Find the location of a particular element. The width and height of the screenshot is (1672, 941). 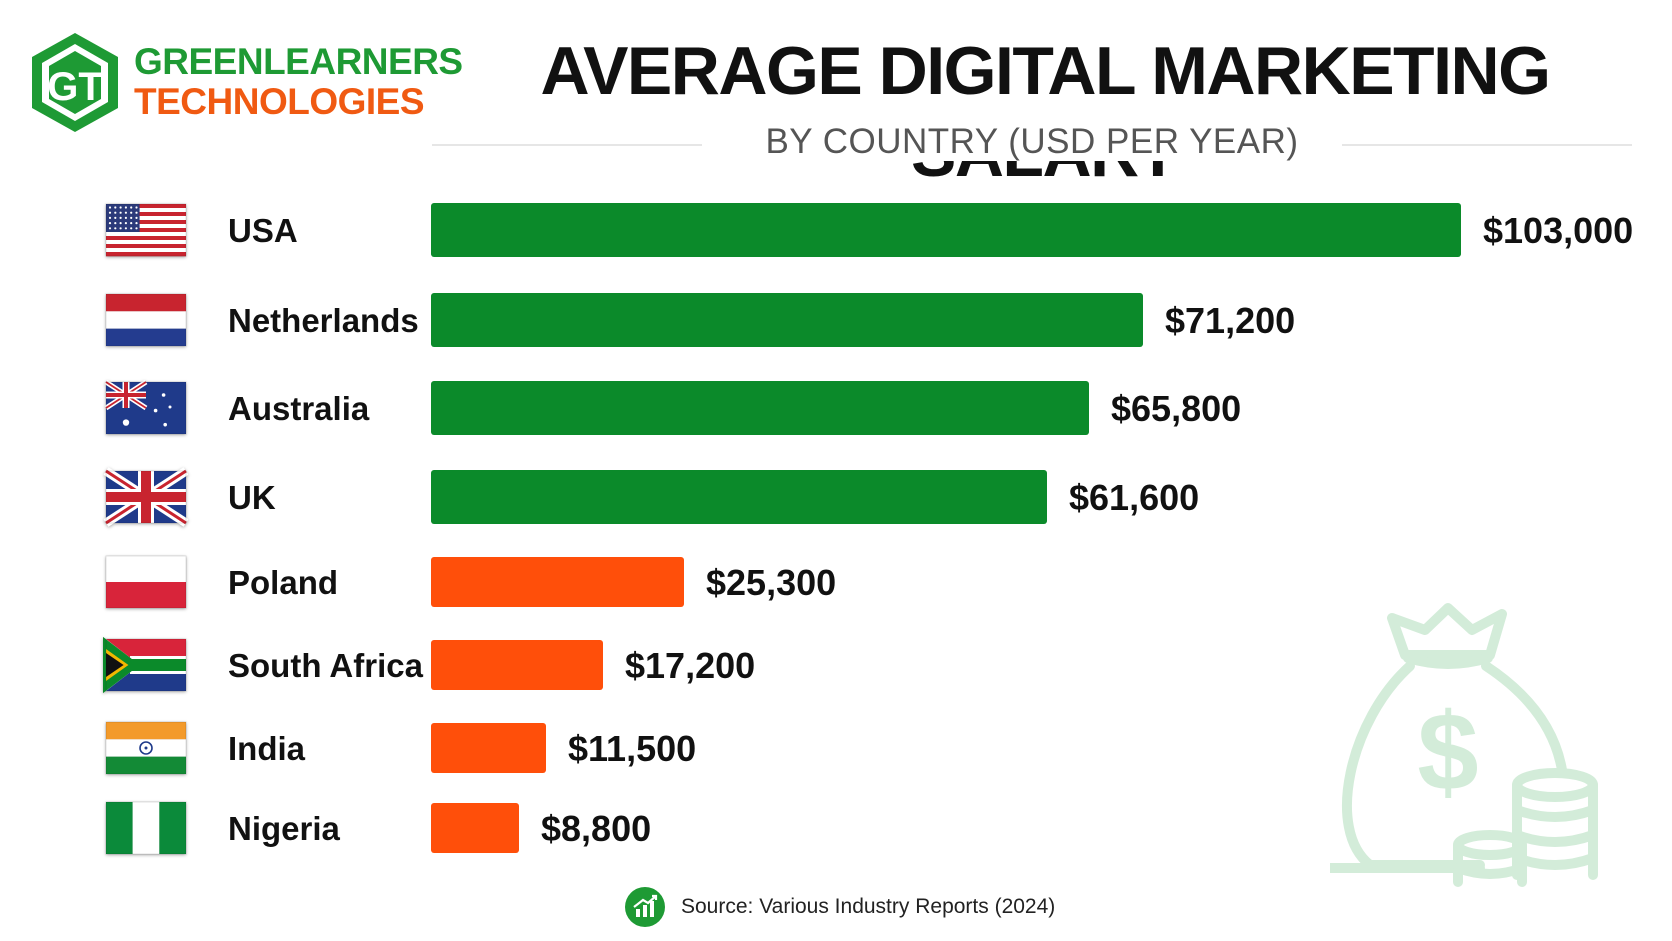

flag-uk-icon is located at coordinates (146, 497).